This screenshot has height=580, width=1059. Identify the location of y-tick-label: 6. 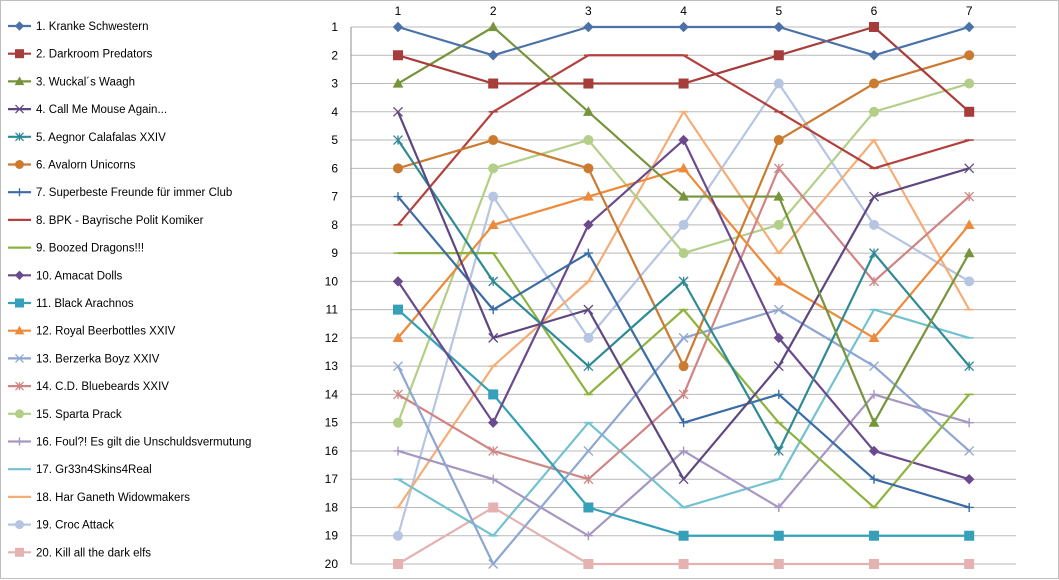
(334, 168).